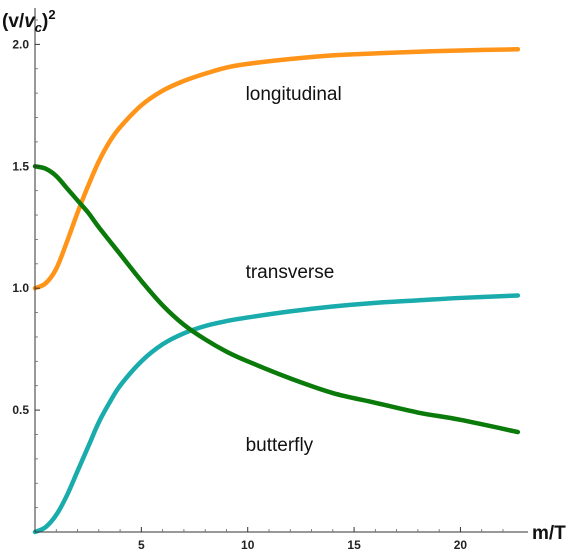 The width and height of the screenshot is (581, 556). I want to click on y-axis-title-subscript: c, so click(39, 27).